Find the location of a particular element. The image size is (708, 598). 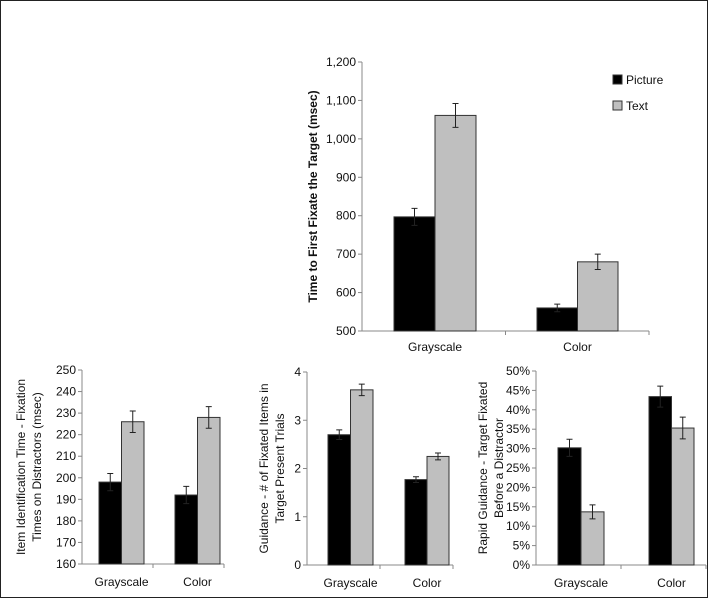

y-axis-label: Times on Distractors (msec) is located at coordinates (37, 467).